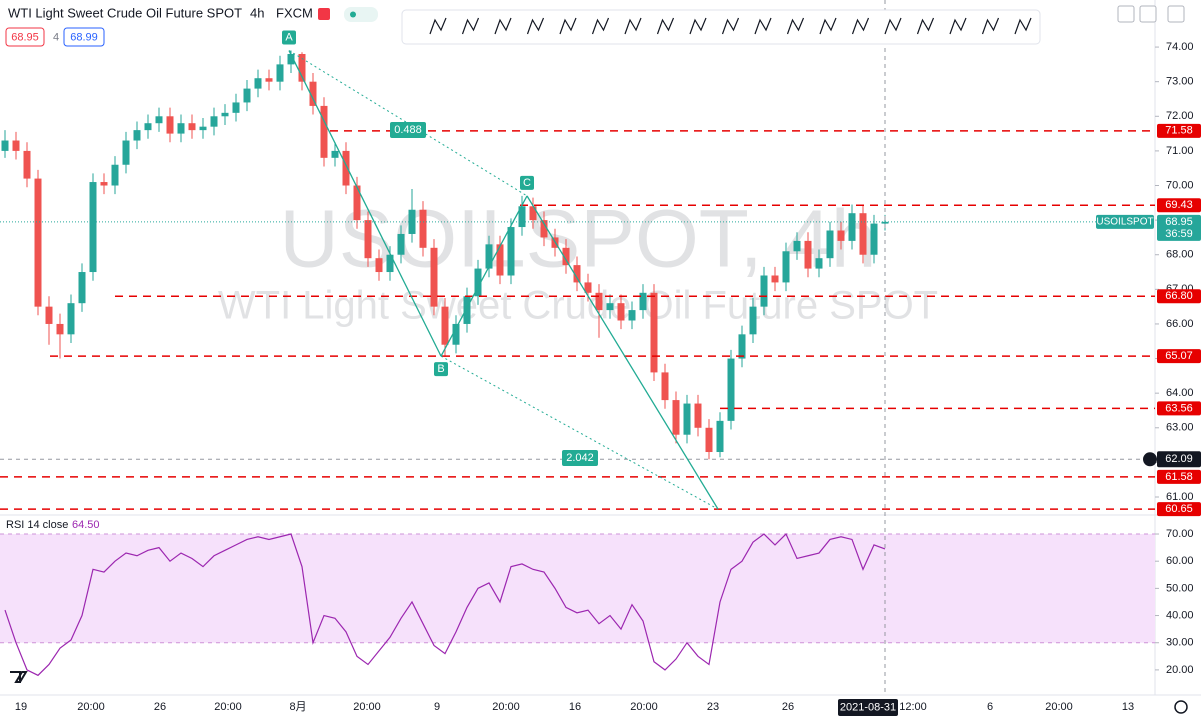 This screenshot has width=1201, height=720. I want to click on settings-button, so click(1176, 14).